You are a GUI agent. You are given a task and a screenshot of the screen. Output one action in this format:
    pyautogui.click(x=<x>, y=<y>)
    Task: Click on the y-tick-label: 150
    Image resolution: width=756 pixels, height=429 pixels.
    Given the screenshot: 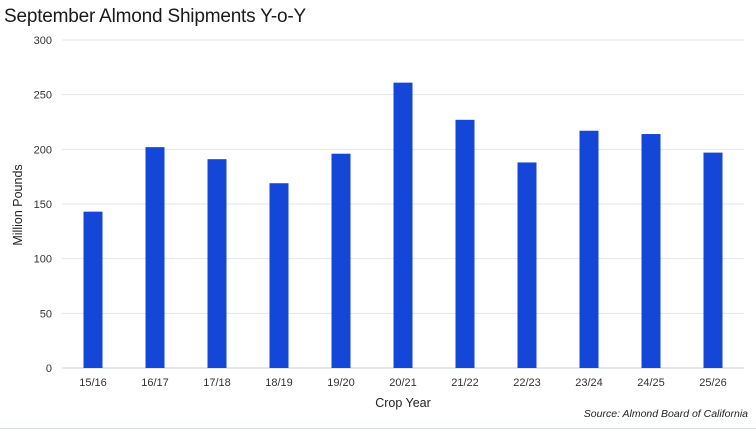 What is the action you would take?
    pyautogui.click(x=43, y=205)
    